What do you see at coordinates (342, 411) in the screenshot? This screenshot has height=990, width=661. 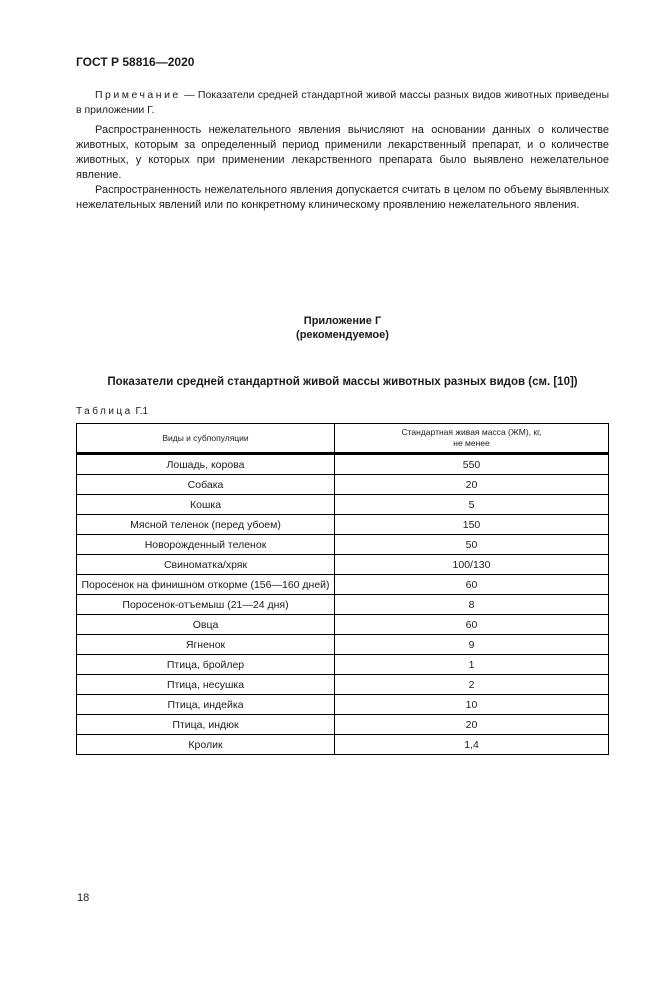 I see `table-caption: Таблица Г.1` at bounding box center [342, 411].